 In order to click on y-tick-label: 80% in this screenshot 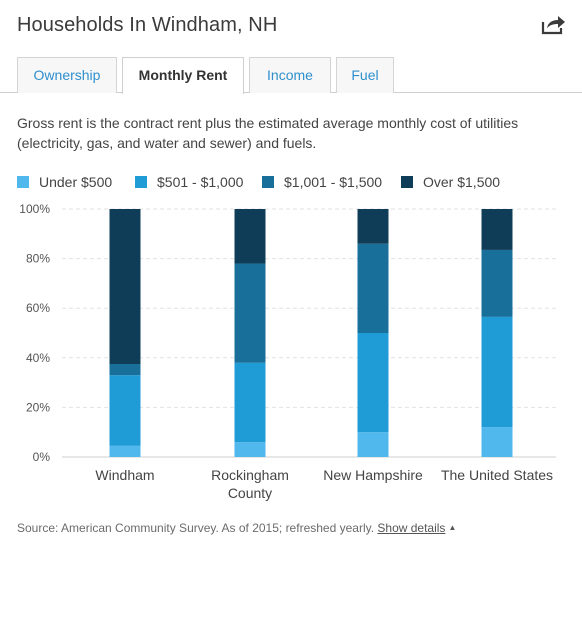, I will do `click(38, 259)`.